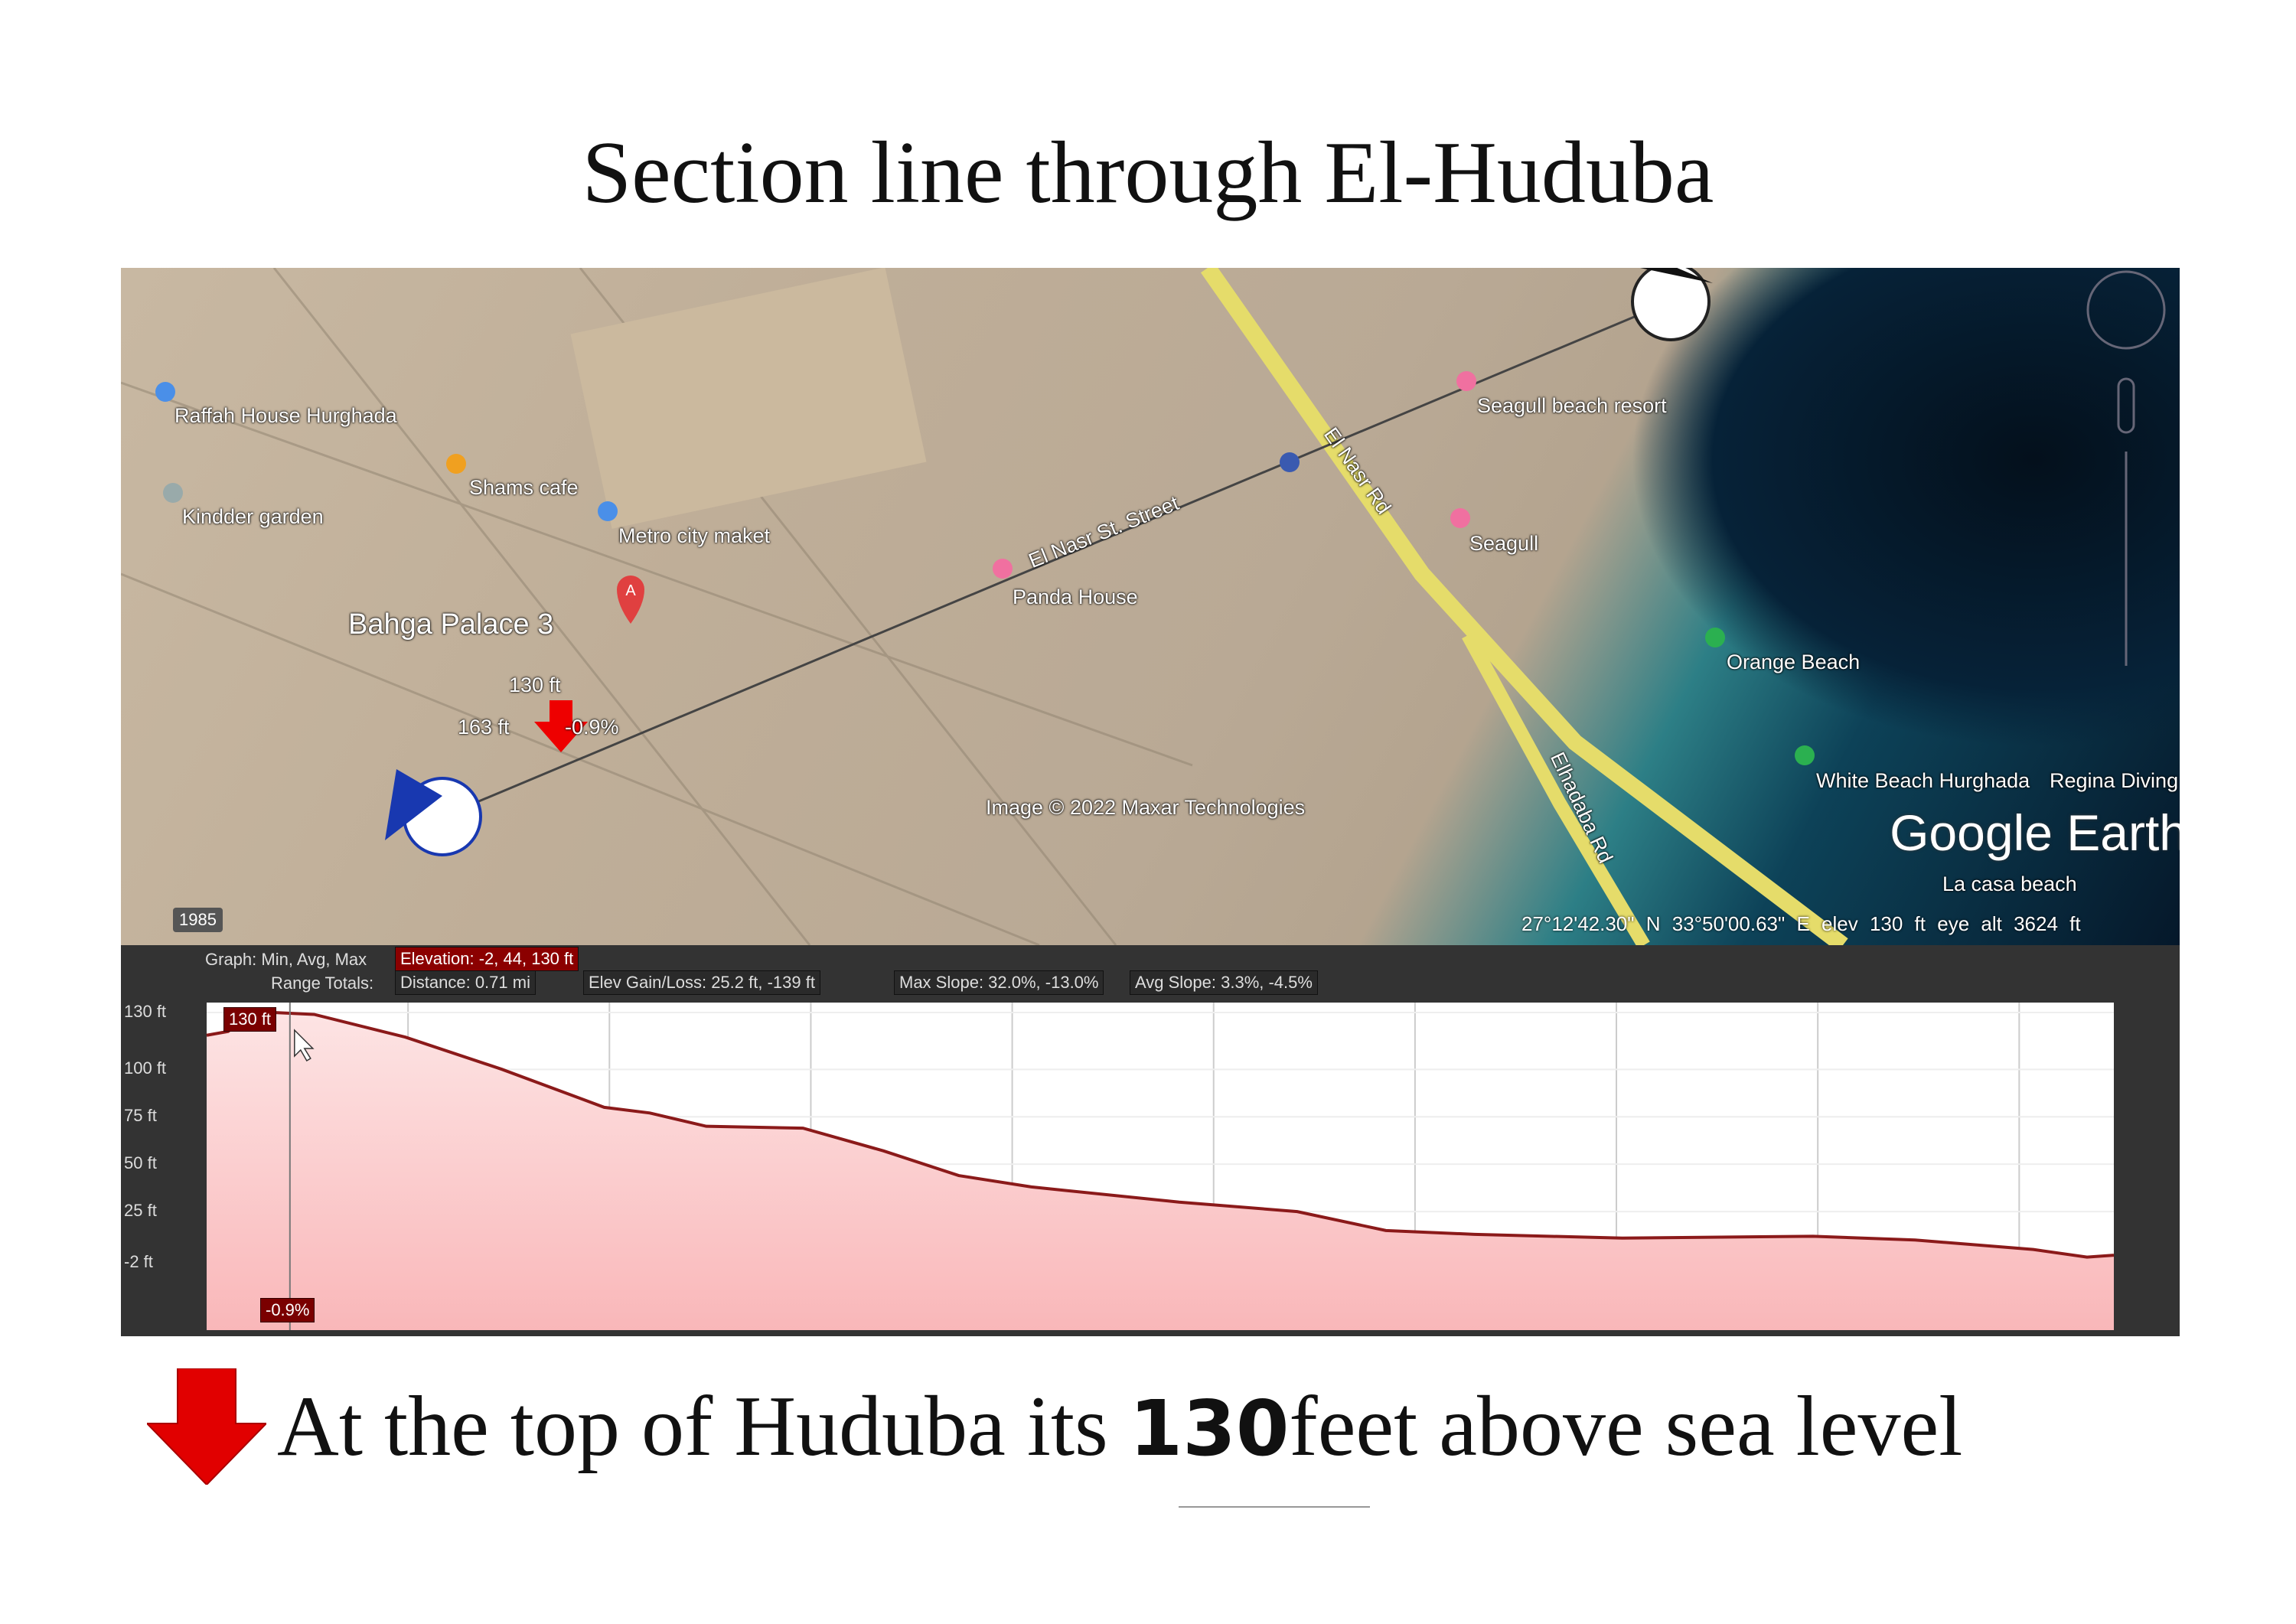 This screenshot has height=1624, width=2296. Describe the element at coordinates (1591, 924) in the screenshot. I see `latitude: 27°12'42.30" N` at that location.